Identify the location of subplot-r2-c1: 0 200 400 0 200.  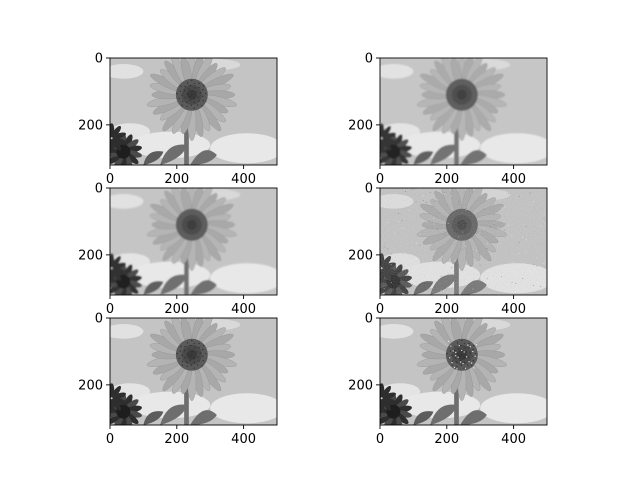
(448, 379).